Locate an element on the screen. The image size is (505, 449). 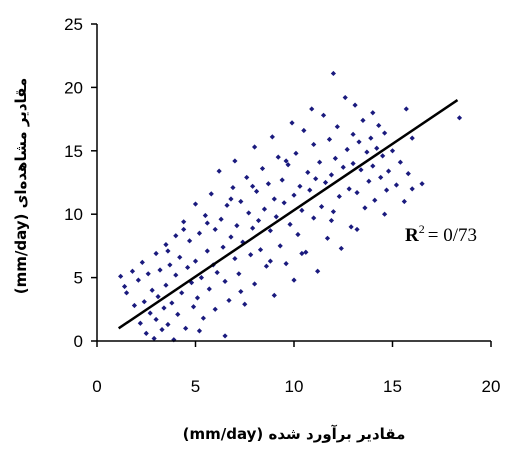
y-tick-label: 25 is located at coordinates (73, 24).